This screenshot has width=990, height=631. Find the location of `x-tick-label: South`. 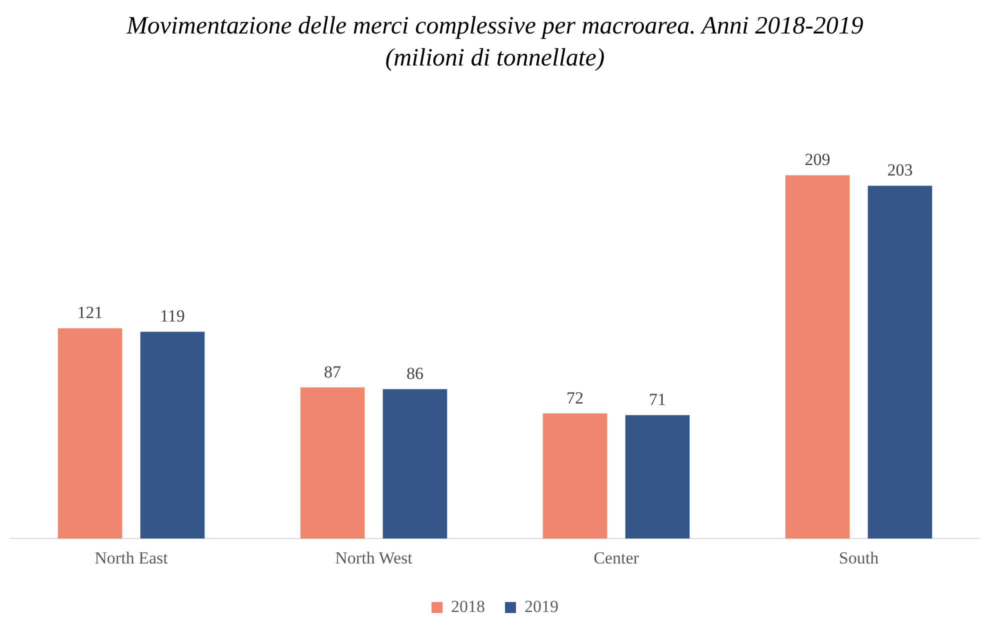

x-tick-label: South is located at coordinates (859, 558).